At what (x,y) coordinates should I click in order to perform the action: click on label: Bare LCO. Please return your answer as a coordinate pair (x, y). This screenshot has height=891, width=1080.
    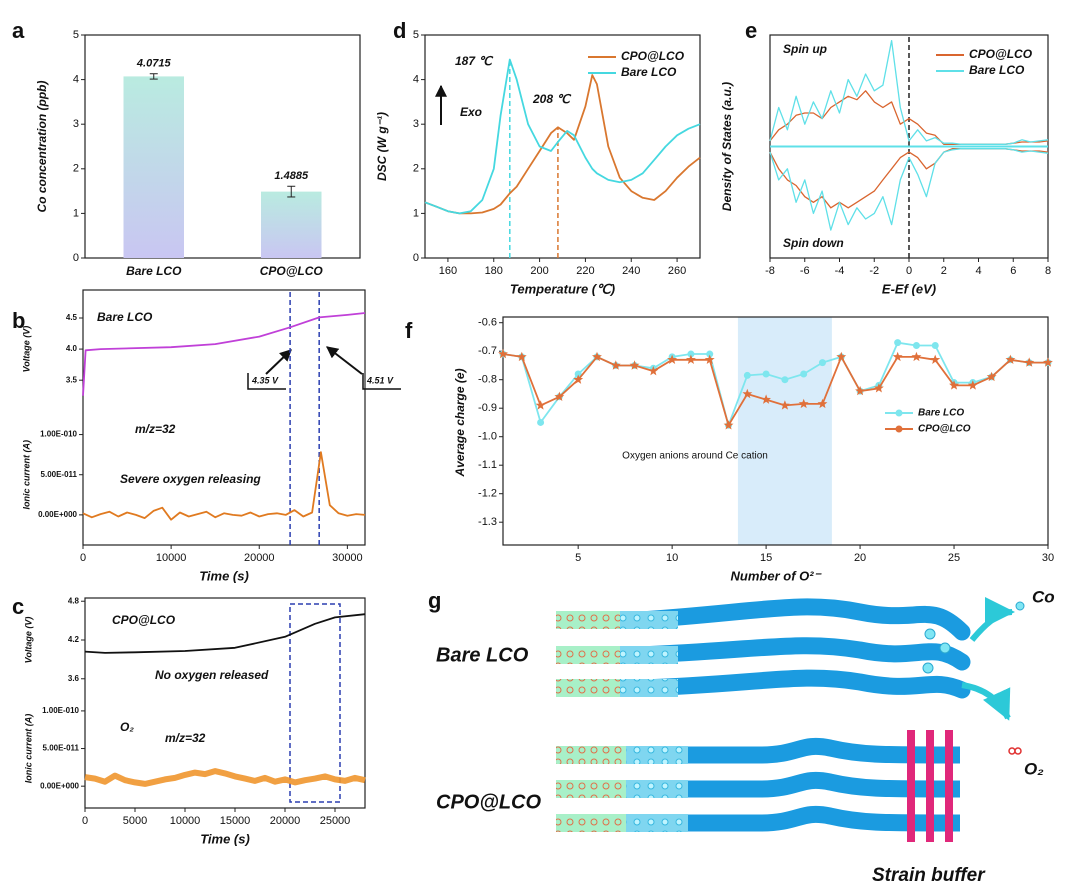
    Looking at the image, I should click on (482, 655).